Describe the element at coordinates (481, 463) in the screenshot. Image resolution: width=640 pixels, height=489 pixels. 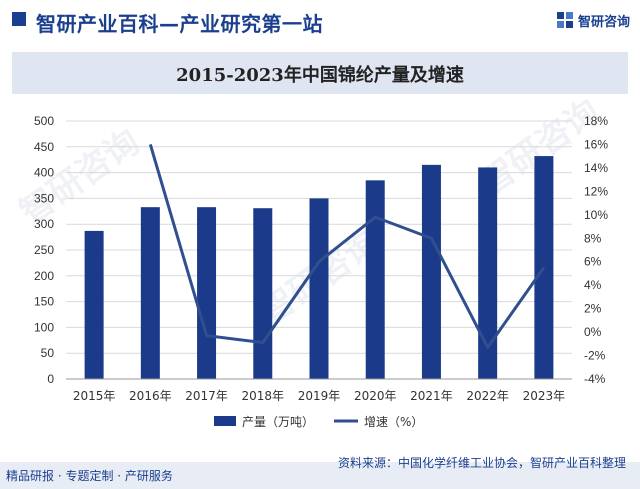
I see `source-note: 资料来源：中国化学纤维工业协会，智研产业百科整理` at that location.